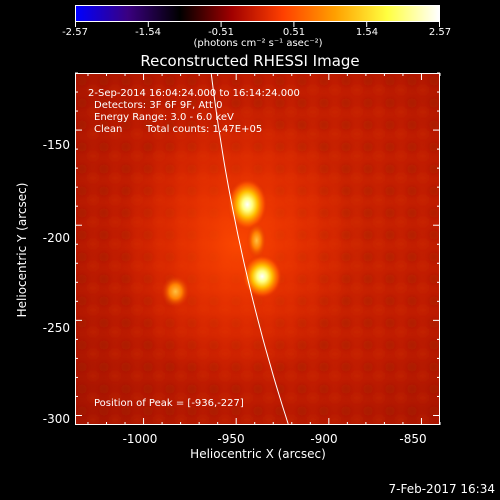 This screenshot has width=500, height=500. I want to click on colorbar-label-2: -1.54, so click(148, 32).